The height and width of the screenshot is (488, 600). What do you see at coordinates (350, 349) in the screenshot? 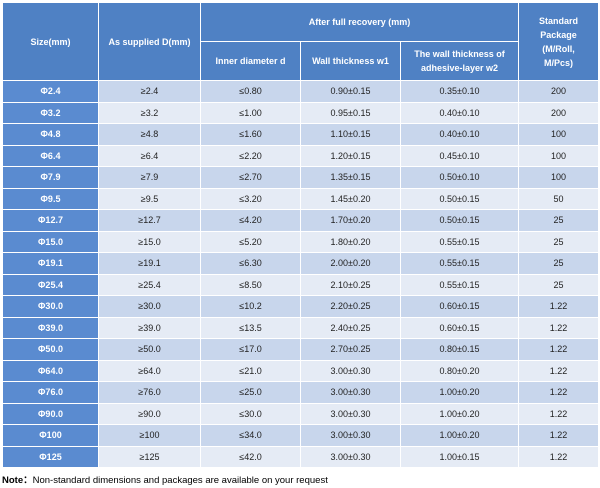
I see `data-cell: 2.70±0.25` at bounding box center [350, 349].